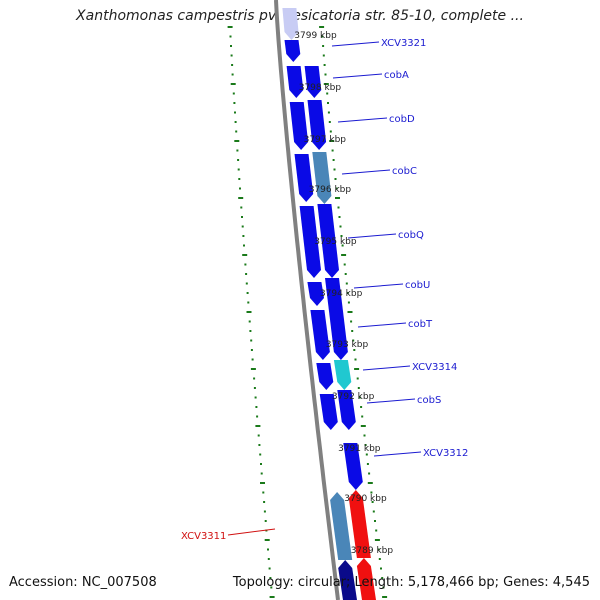 This screenshot has width=600, height=600. What do you see at coordinates (402, 119) in the screenshot?
I see `gene-label: cobD` at bounding box center [402, 119].